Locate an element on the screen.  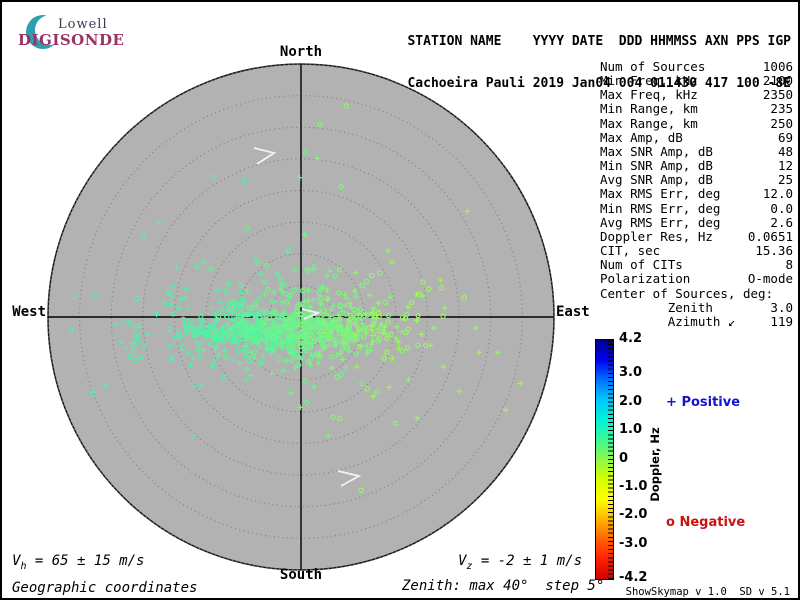
stats-row: Avg RMS Err, deg 2.6 is located at coordinates (696, 222).